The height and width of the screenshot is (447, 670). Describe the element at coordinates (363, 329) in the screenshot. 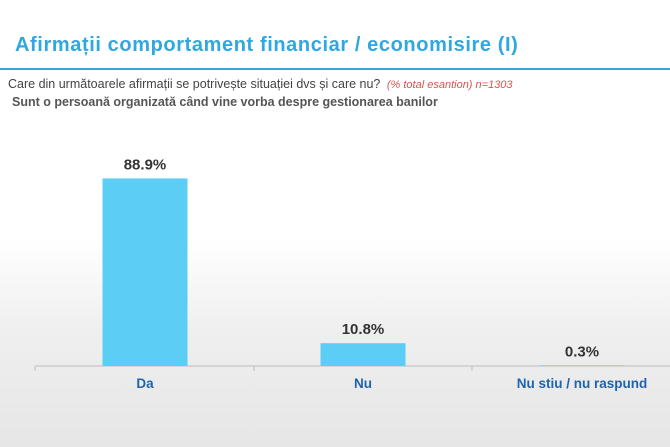

I see `bar-value-label-1: 10.8%` at that location.